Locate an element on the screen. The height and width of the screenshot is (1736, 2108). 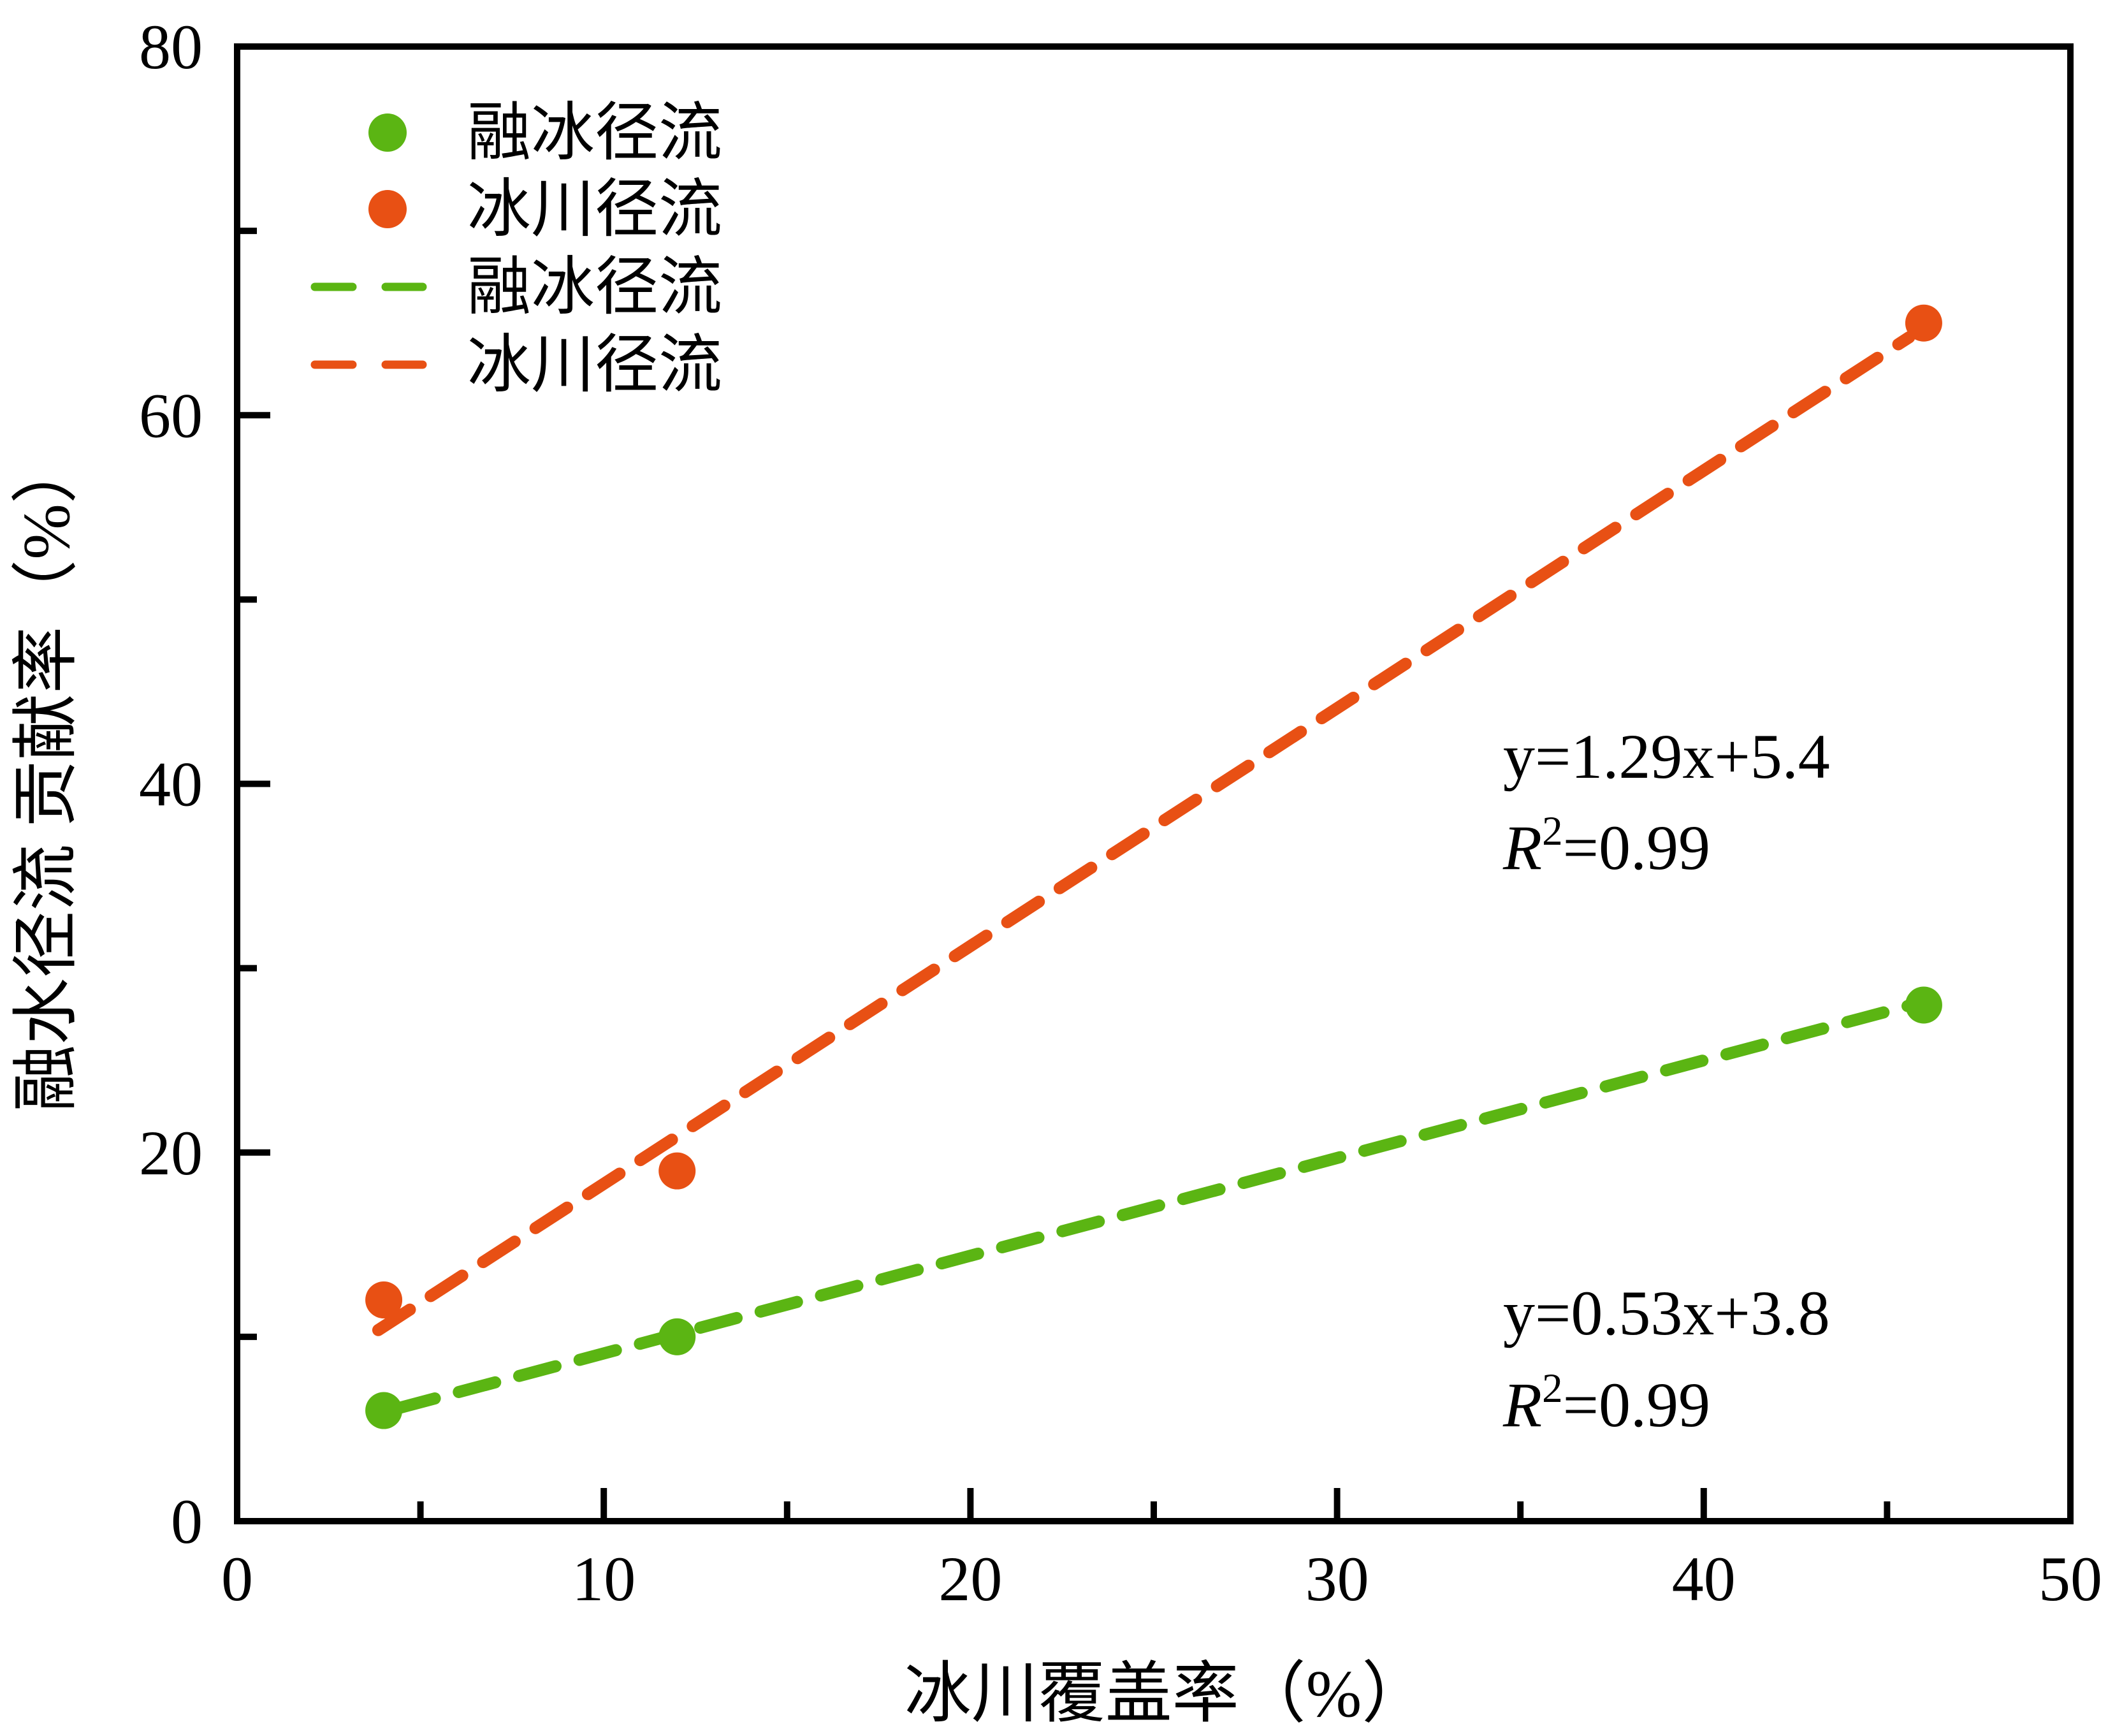
x-tick-label: 50 is located at coordinates (2070, 1578).